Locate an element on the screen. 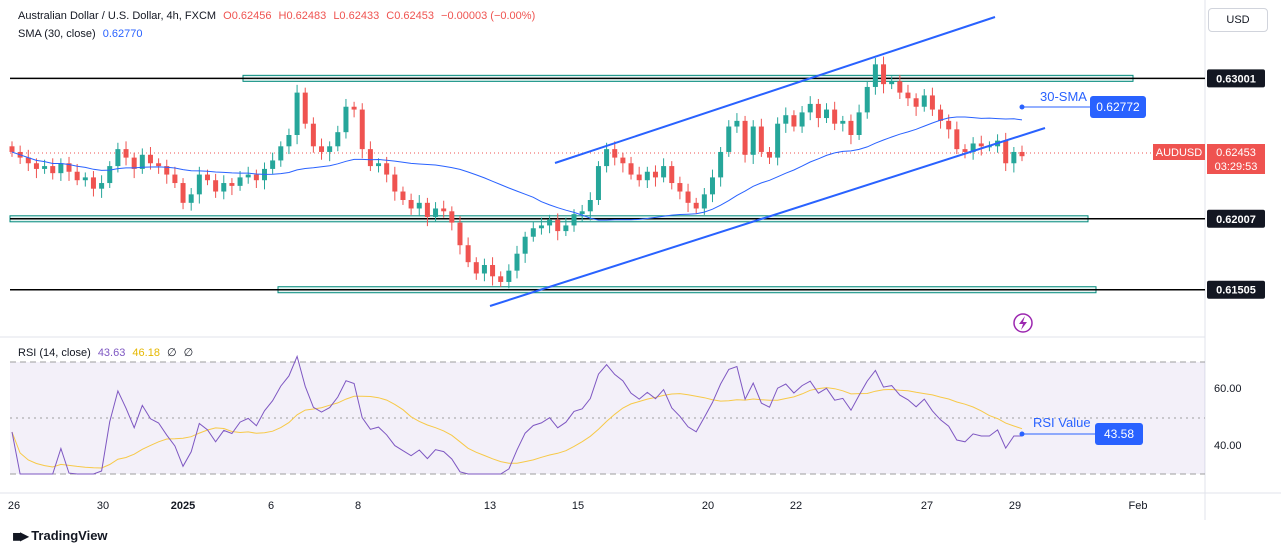 This screenshot has height=554, width=1281. event-lightning-icon is located at coordinates (1023, 323).